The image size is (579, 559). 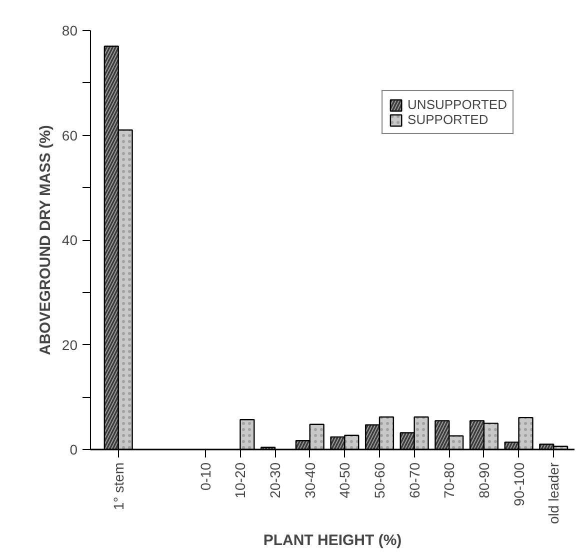 What do you see at coordinates (74, 450) in the screenshot?
I see `y-tick-label: 0` at bounding box center [74, 450].